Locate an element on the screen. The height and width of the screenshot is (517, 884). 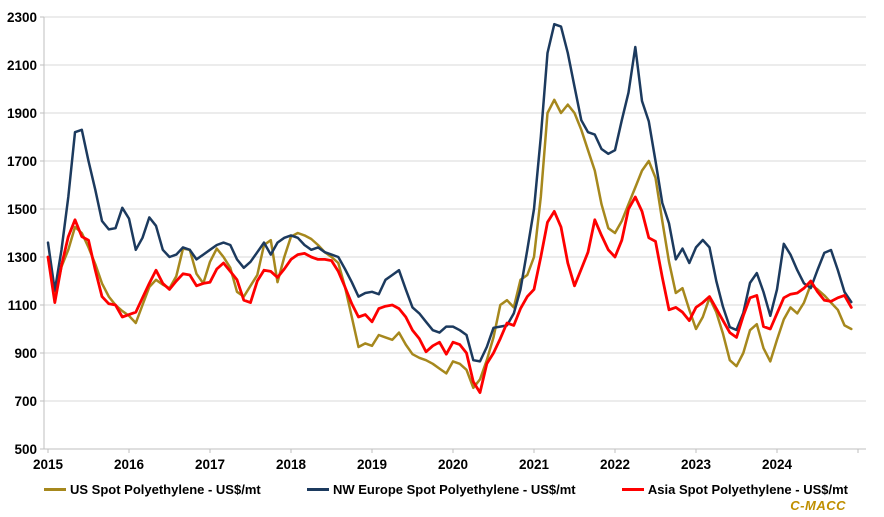
x-axis-label-2022: 2022 is located at coordinates (615, 464).